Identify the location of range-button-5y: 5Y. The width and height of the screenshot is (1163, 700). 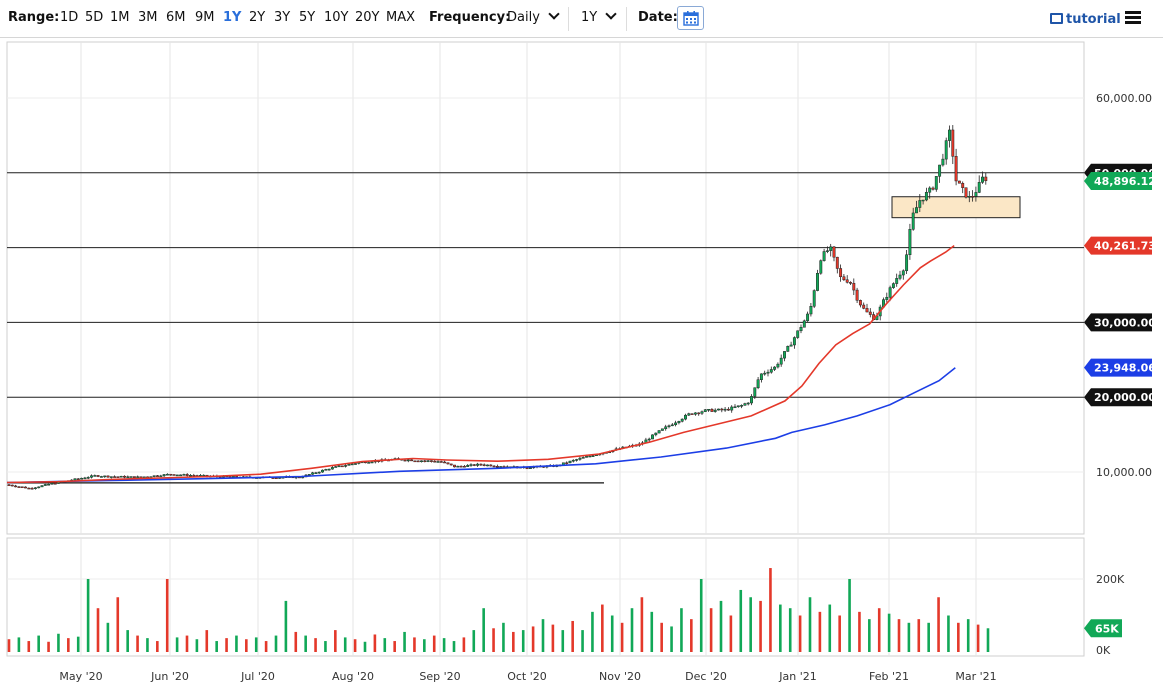
(307, 17).